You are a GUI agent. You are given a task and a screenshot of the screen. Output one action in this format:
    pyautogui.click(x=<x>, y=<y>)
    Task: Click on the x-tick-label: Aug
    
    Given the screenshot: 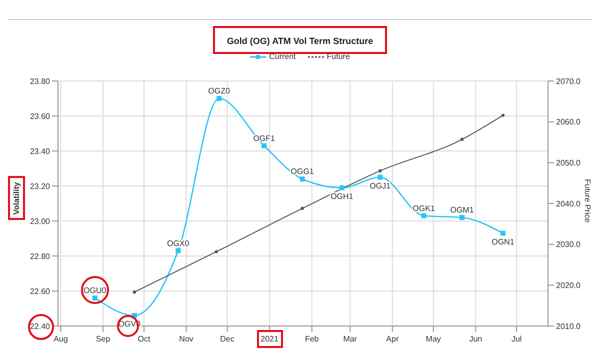 What is the action you would take?
    pyautogui.click(x=61, y=339)
    